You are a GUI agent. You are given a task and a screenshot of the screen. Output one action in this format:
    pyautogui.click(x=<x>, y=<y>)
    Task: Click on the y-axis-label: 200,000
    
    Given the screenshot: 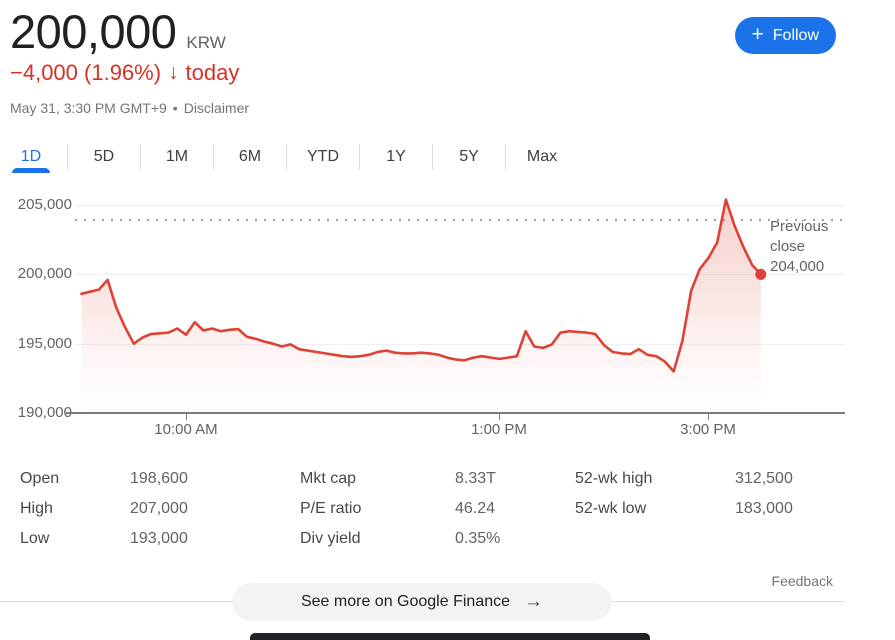 What is the action you would take?
    pyautogui.click(x=44, y=273)
    